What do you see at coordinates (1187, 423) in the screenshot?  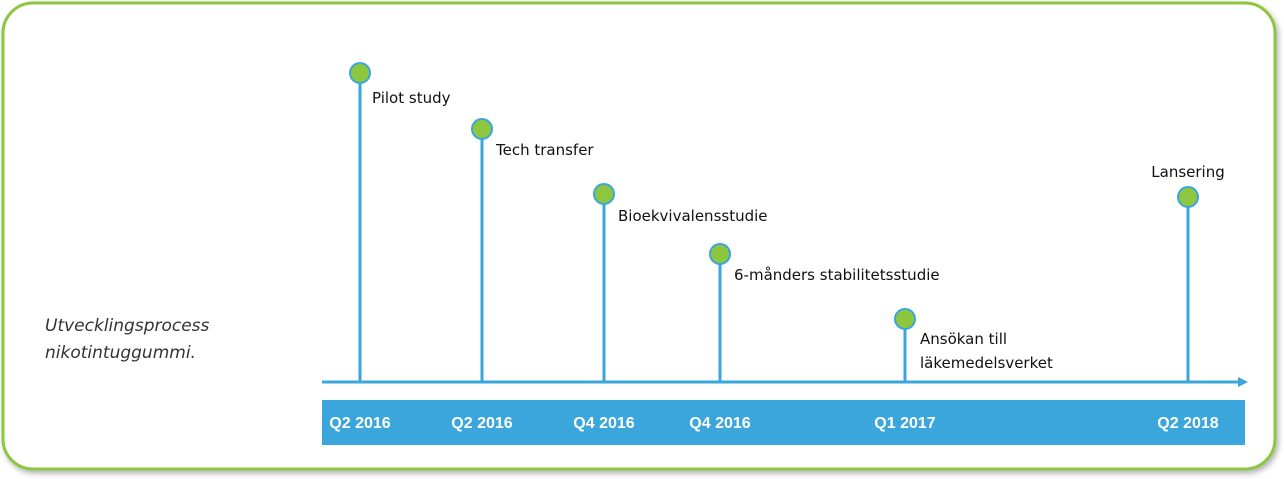 I see `event-date: Q2 2018` at bounding box center [1187, 423].